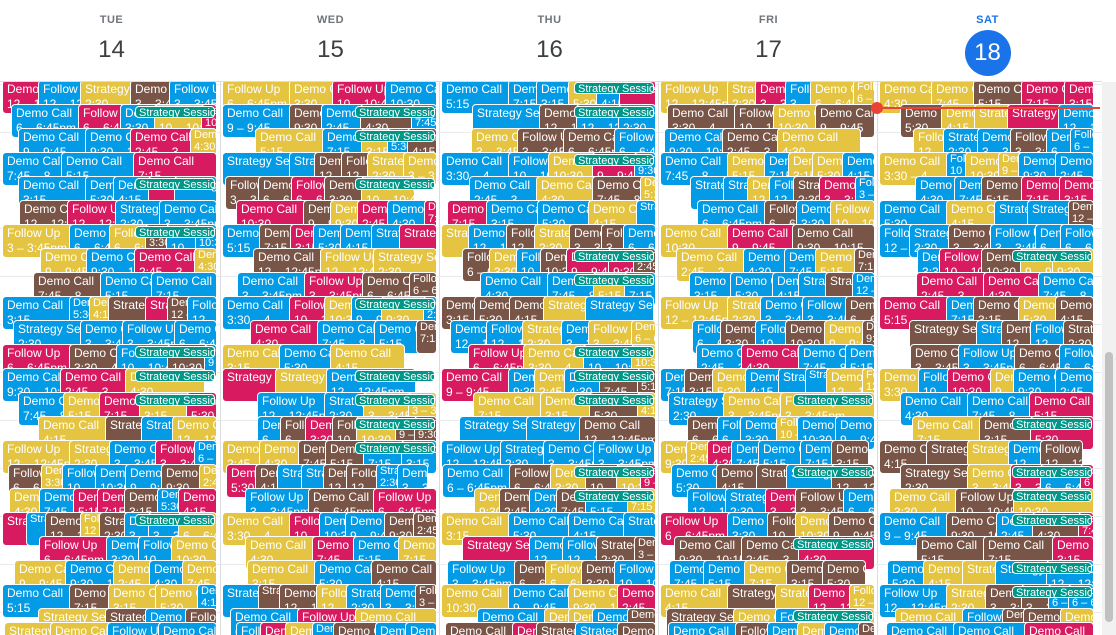 The height and width of the screenshot is (635, 1116). Describe the element at coordinates (425, 291) in the screenshot. I see `event-time: 6 – 6:45pm` at that location.